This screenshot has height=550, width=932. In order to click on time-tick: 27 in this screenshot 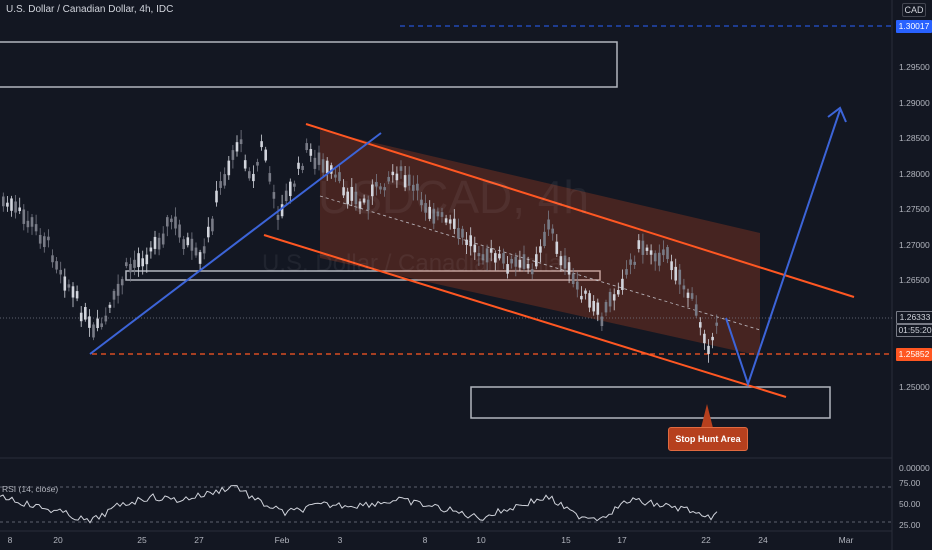, I will do `click(199, 540)`.